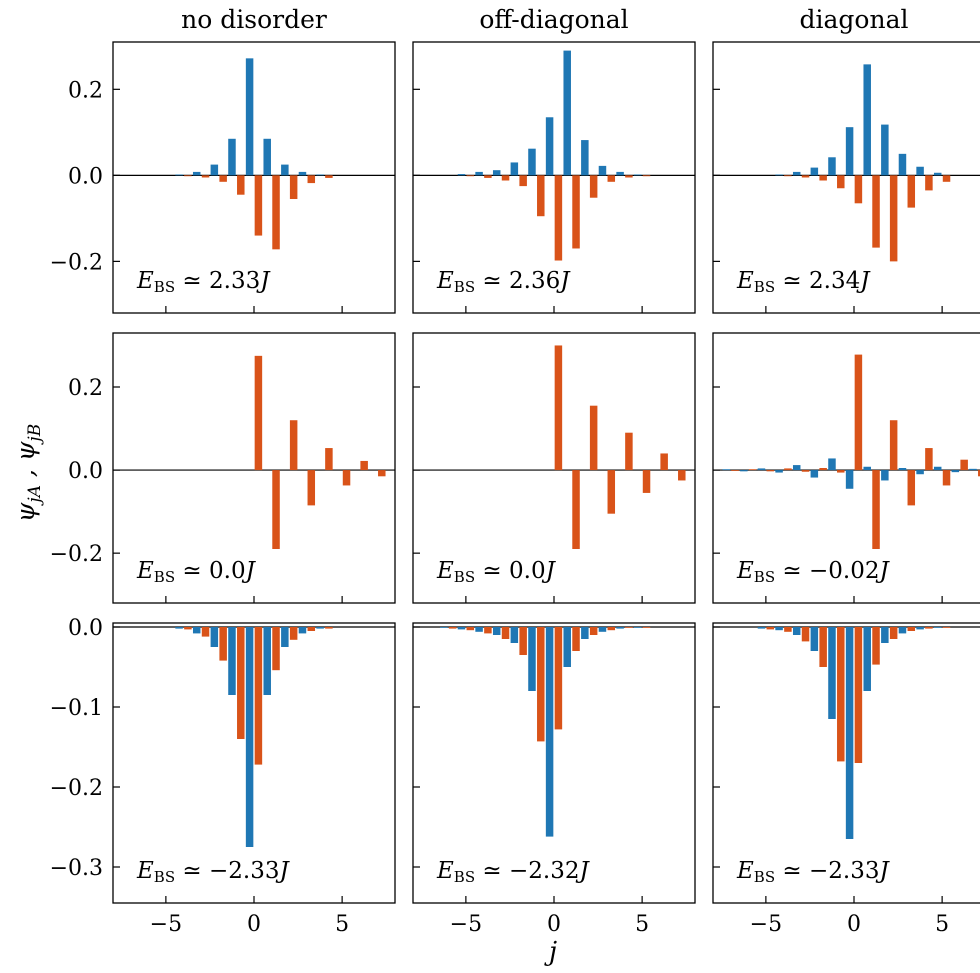 The width and height of the screenshot is (980, 973). Describe the element at coordinates (76, 868) in the screenshot. I see `y-tick-label: −0.3` at that location.